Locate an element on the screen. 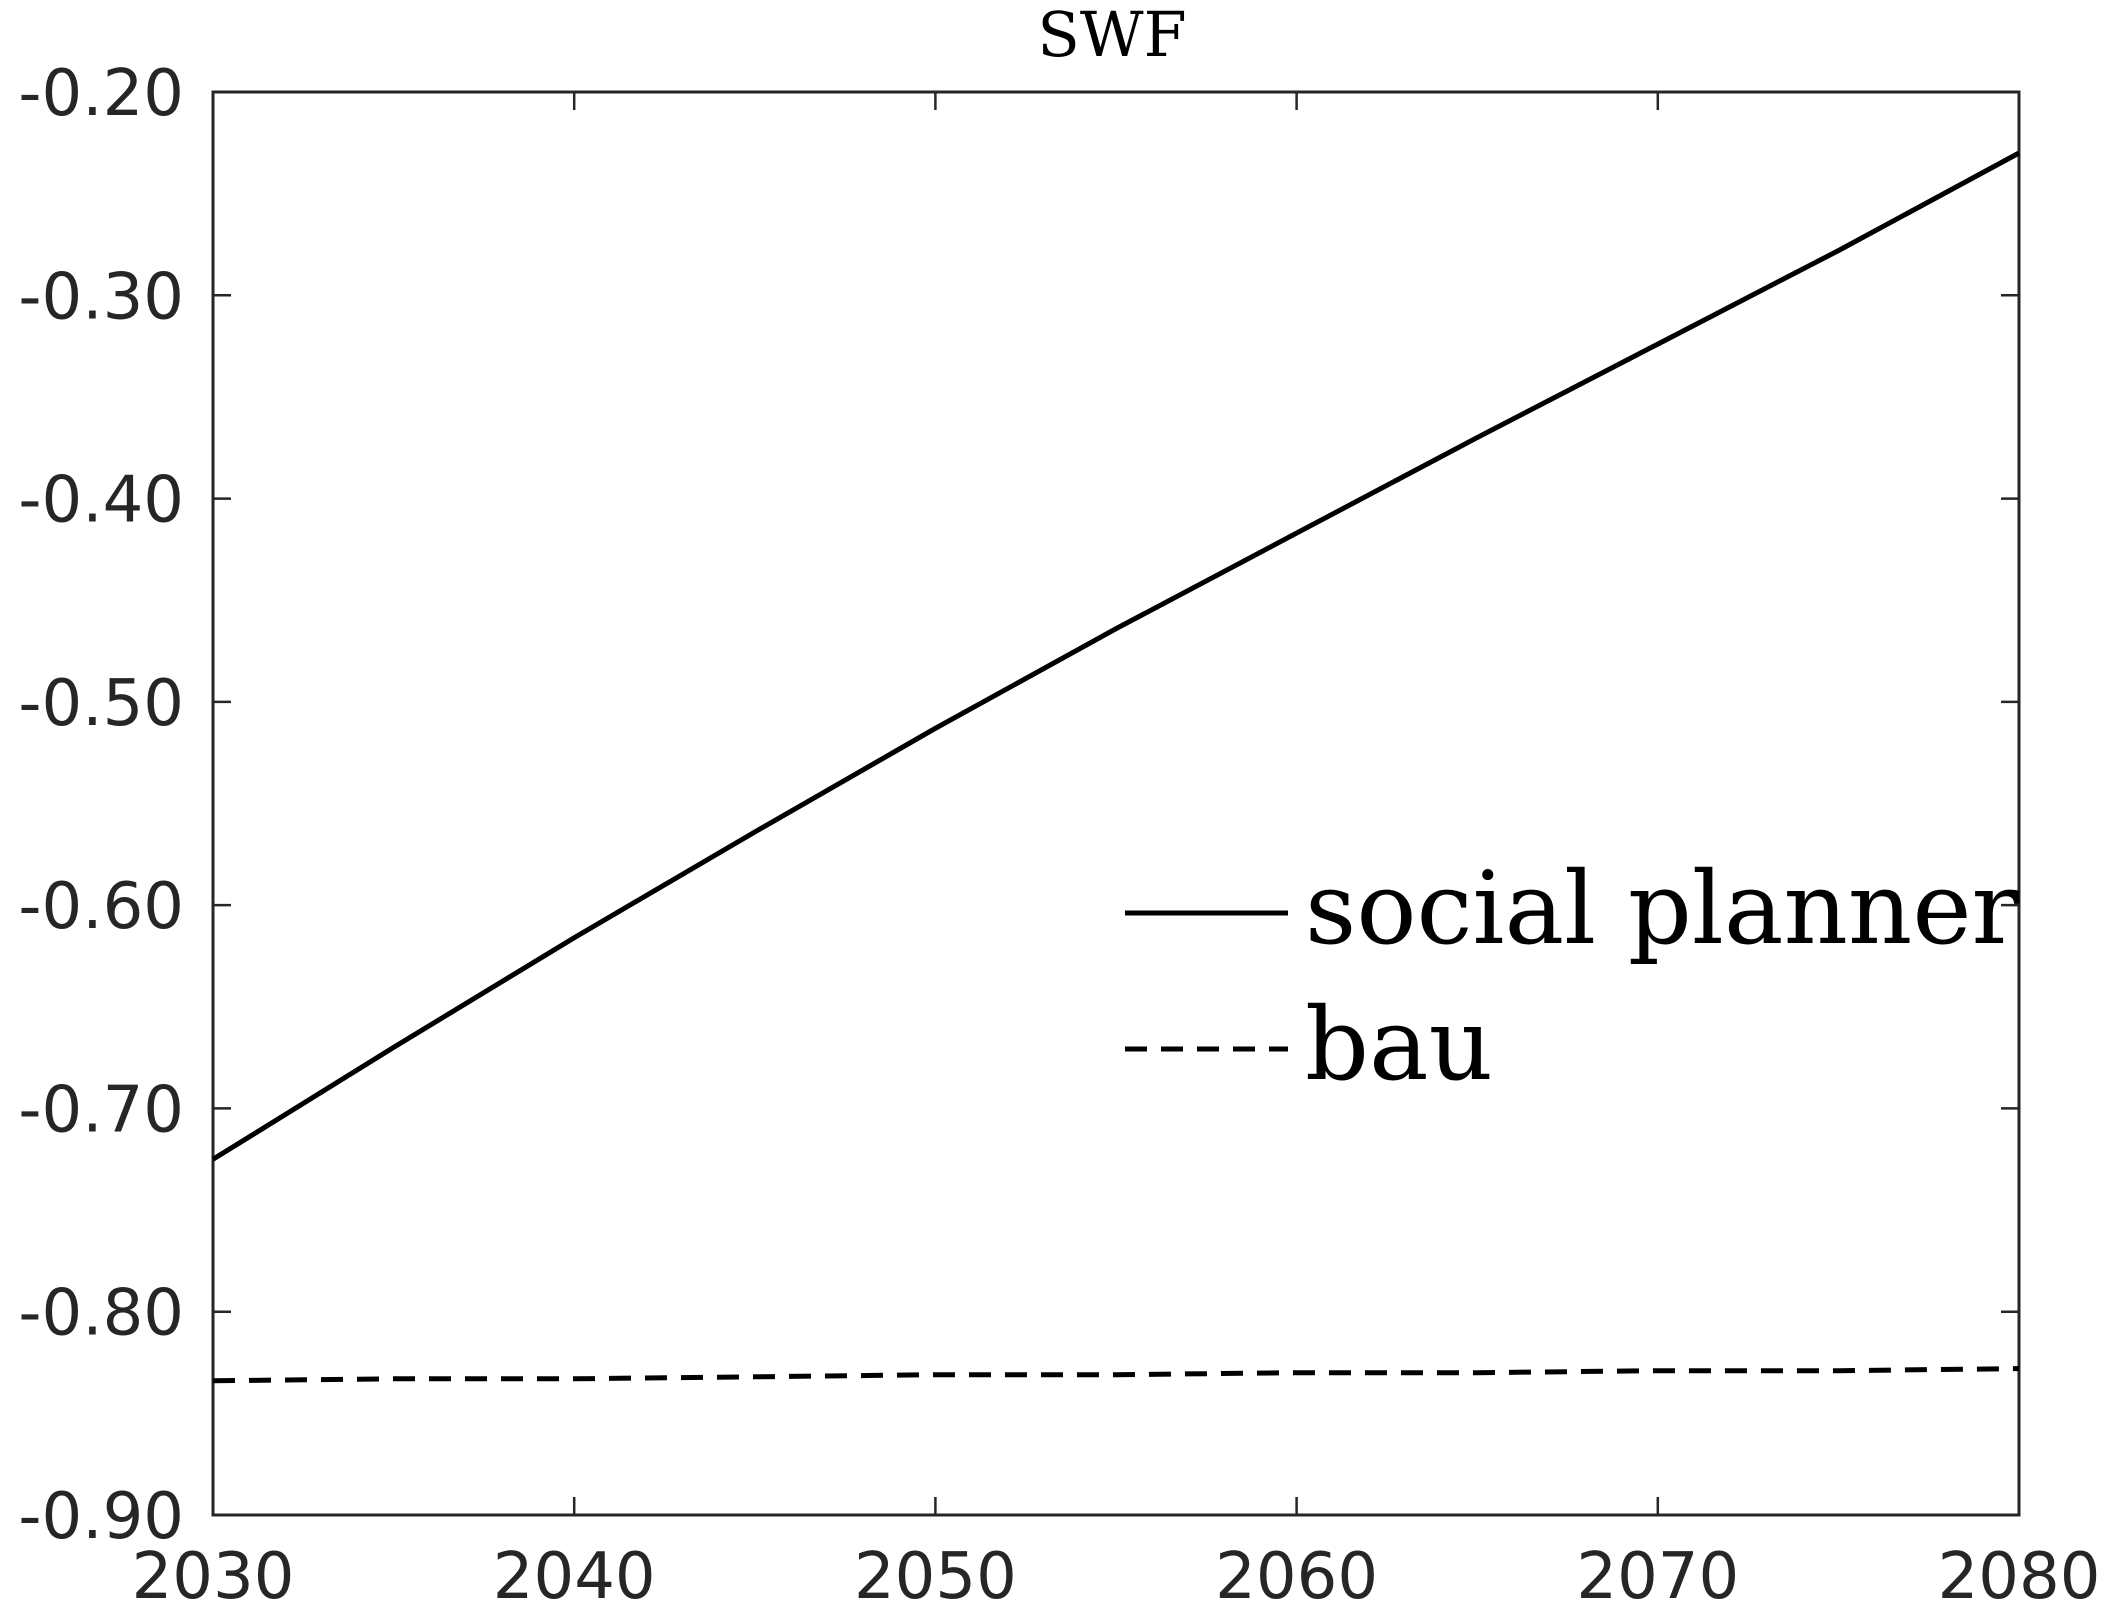 This screenshot has width=2109, height=1614. y-tick-label: -0.60 is located at coordinates (101, 907).